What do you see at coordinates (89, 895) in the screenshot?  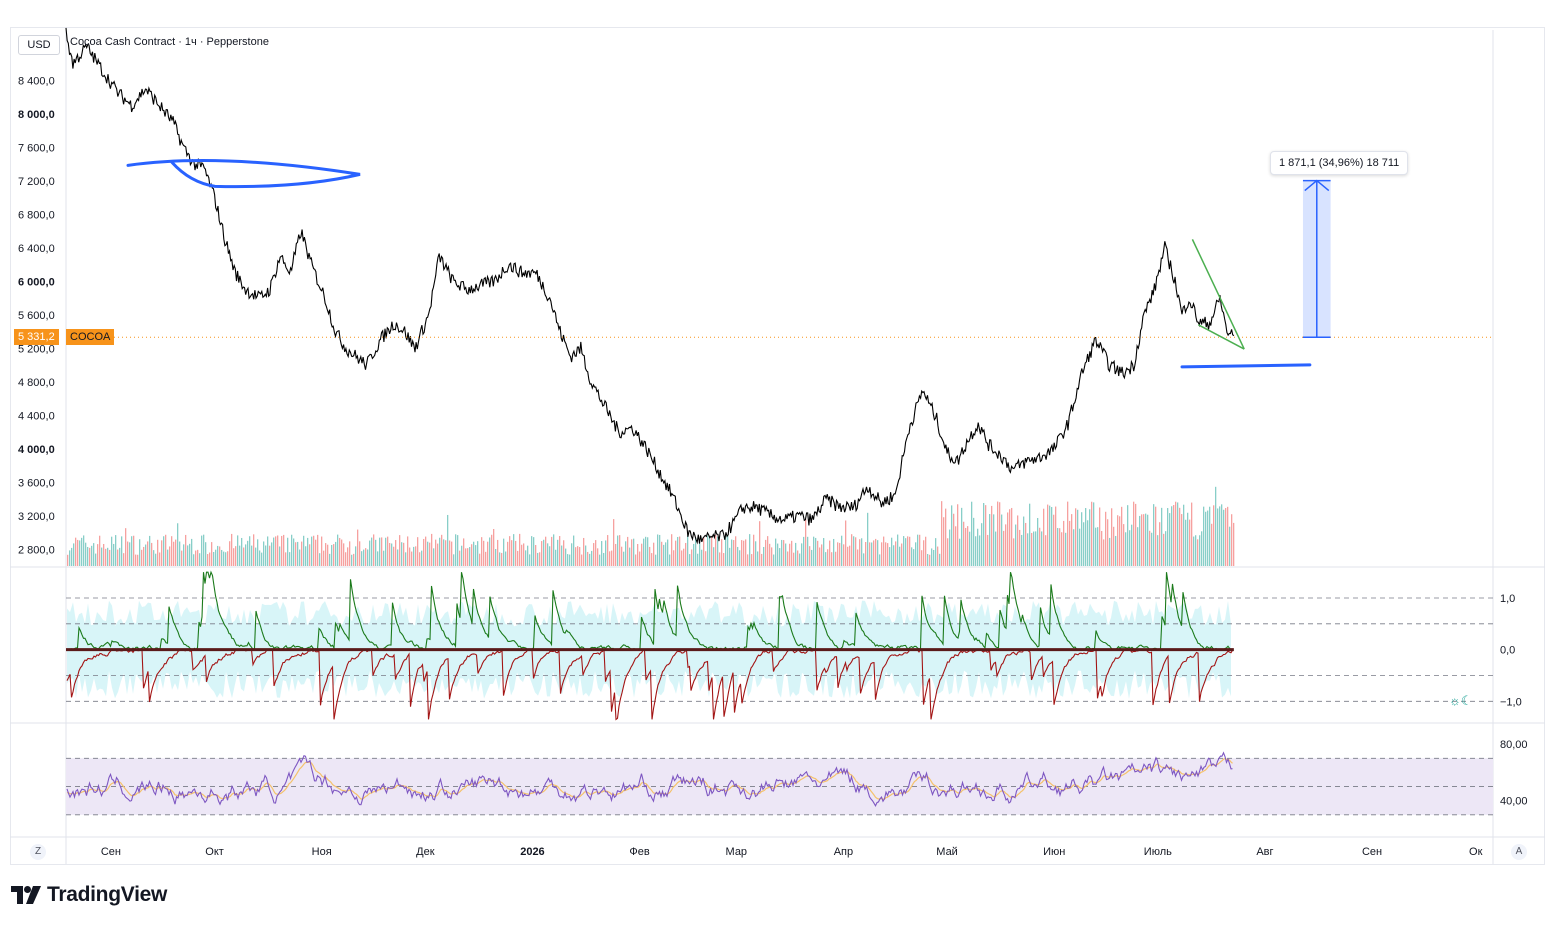 I see `tradingview-logo: TradingView` at bounding box center [89, 895].